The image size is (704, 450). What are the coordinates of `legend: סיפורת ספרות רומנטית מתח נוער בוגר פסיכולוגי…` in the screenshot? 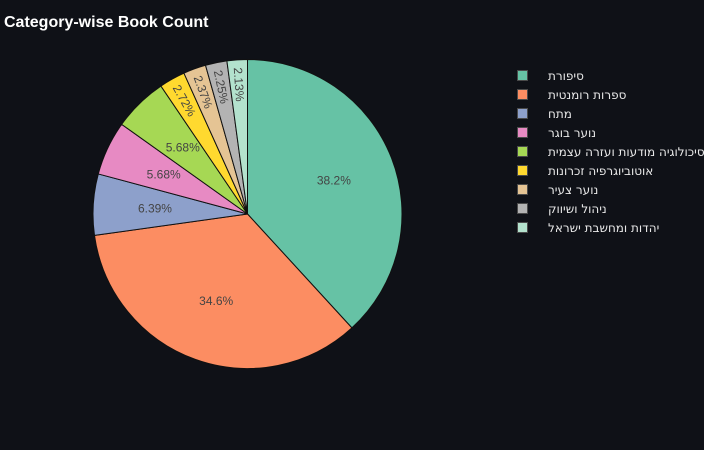 It's located at (610, 151).